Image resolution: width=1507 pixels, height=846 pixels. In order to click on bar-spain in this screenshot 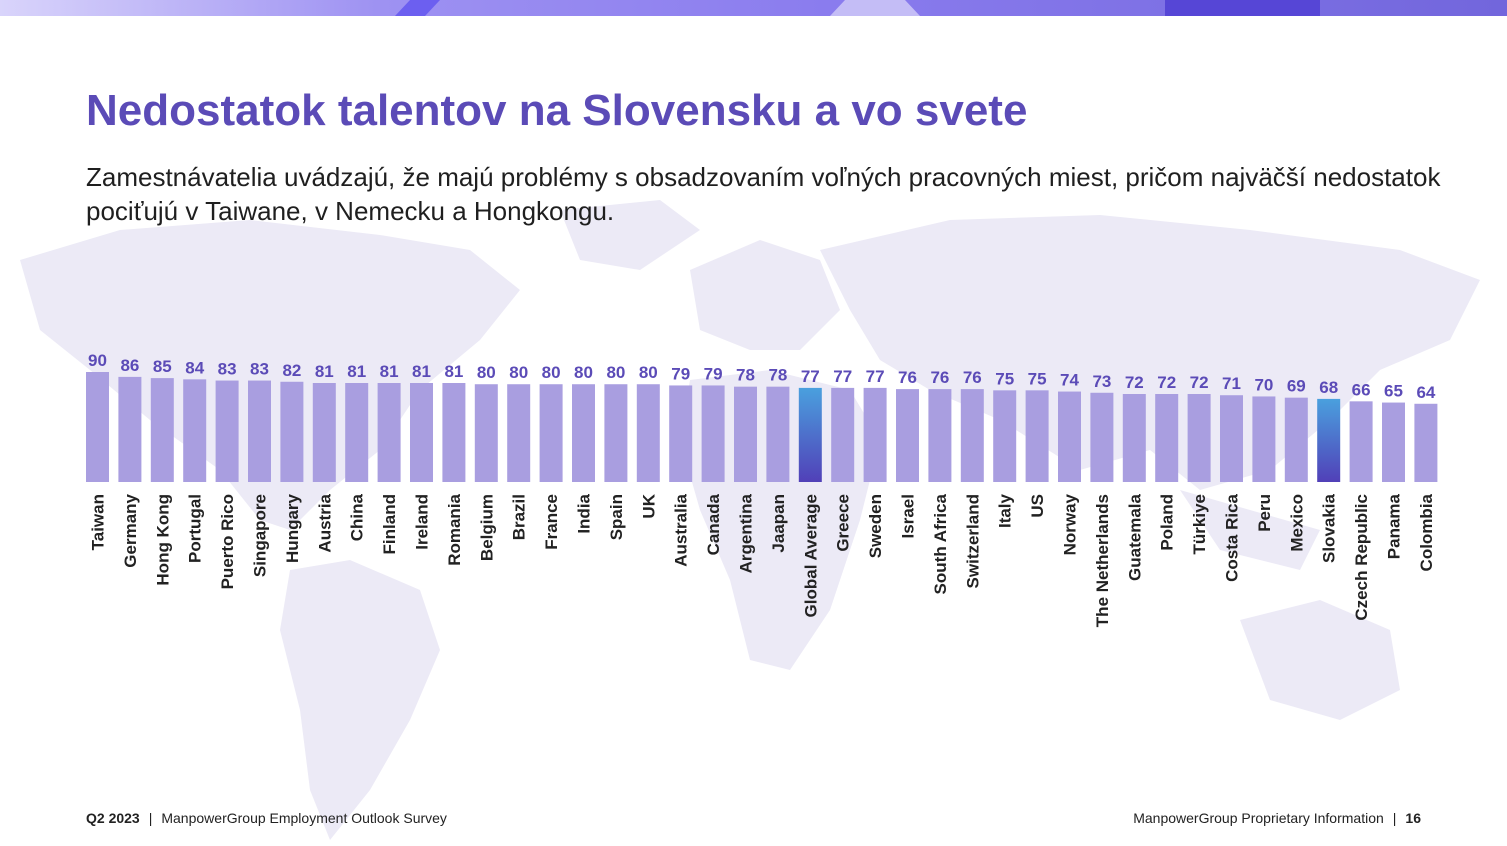, I will do `click(616, 433)`.